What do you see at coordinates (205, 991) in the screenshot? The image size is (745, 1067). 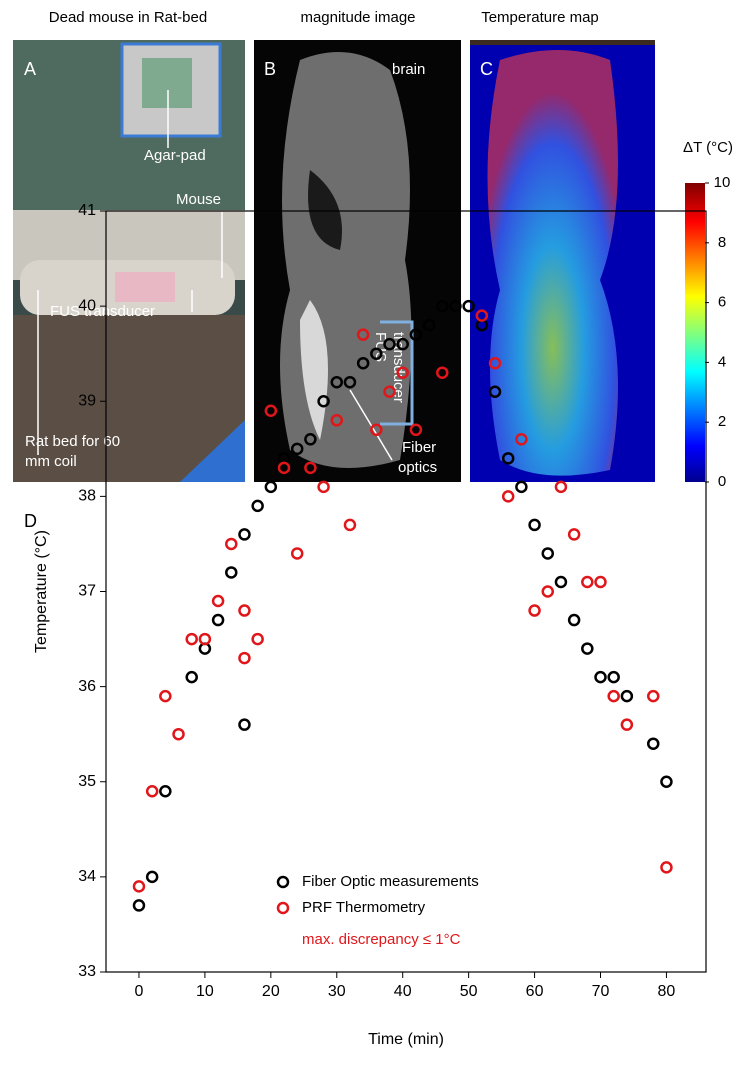 I see `x-tick-label: 10` at bounding box center [205, 991].